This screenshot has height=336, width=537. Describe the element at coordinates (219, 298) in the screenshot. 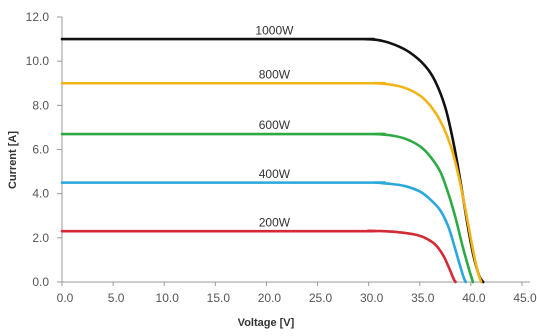

I see `x-tick-label: 15.0` at that location.